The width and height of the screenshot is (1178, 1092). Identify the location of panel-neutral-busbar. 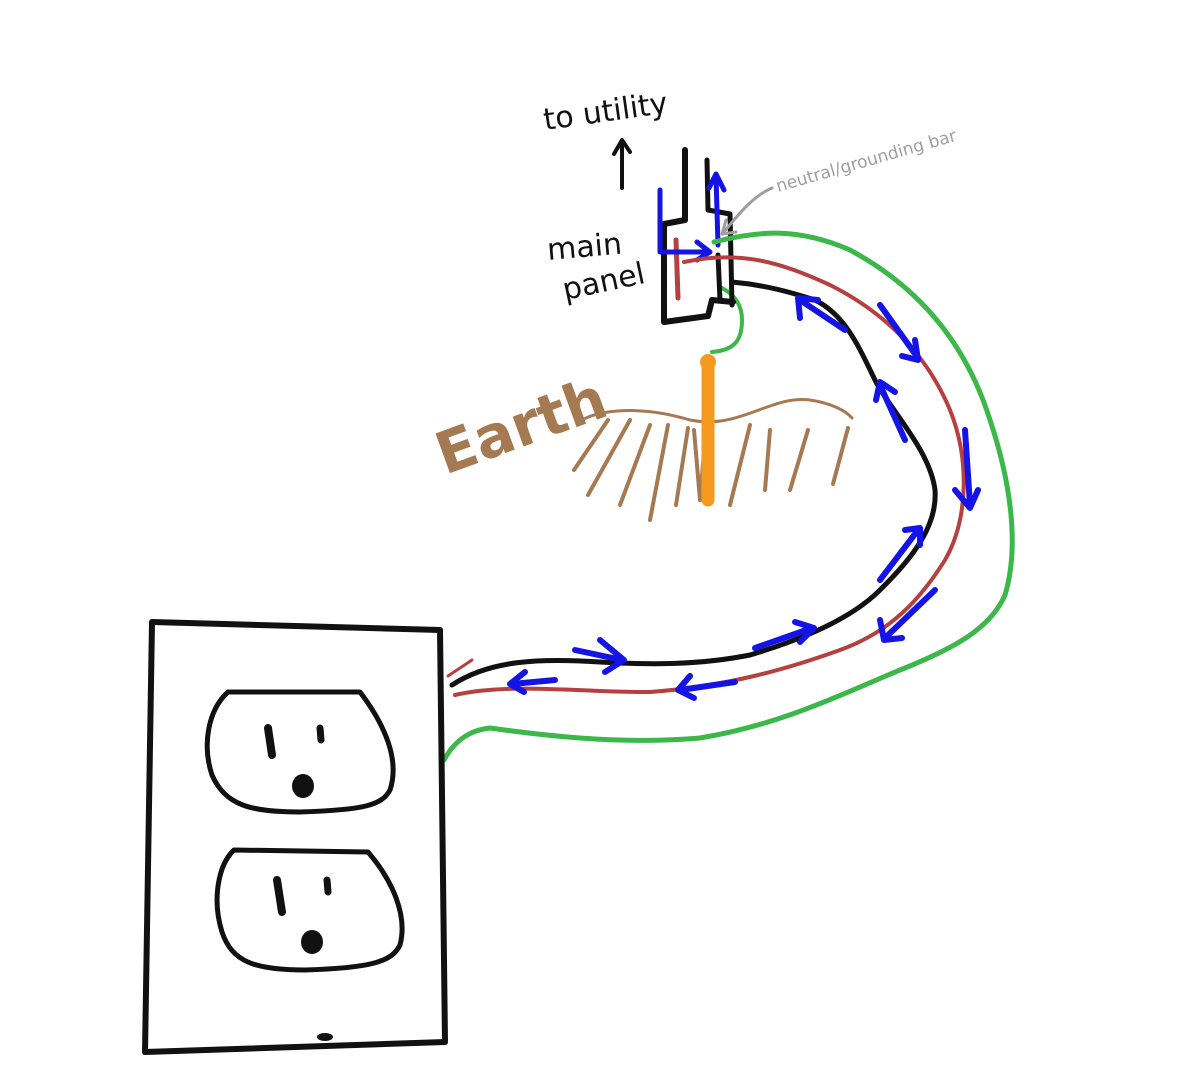
(677, 269).